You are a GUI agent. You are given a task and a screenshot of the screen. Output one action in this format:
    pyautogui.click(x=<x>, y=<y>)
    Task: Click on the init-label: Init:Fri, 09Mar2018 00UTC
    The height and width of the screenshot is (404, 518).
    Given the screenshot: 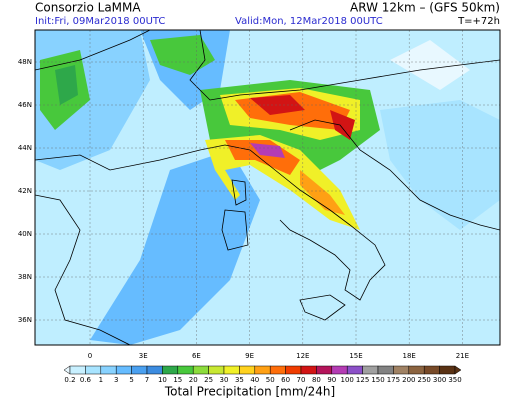 What is the action you would take?
    pyautogui.click(x=100, y=21)
    